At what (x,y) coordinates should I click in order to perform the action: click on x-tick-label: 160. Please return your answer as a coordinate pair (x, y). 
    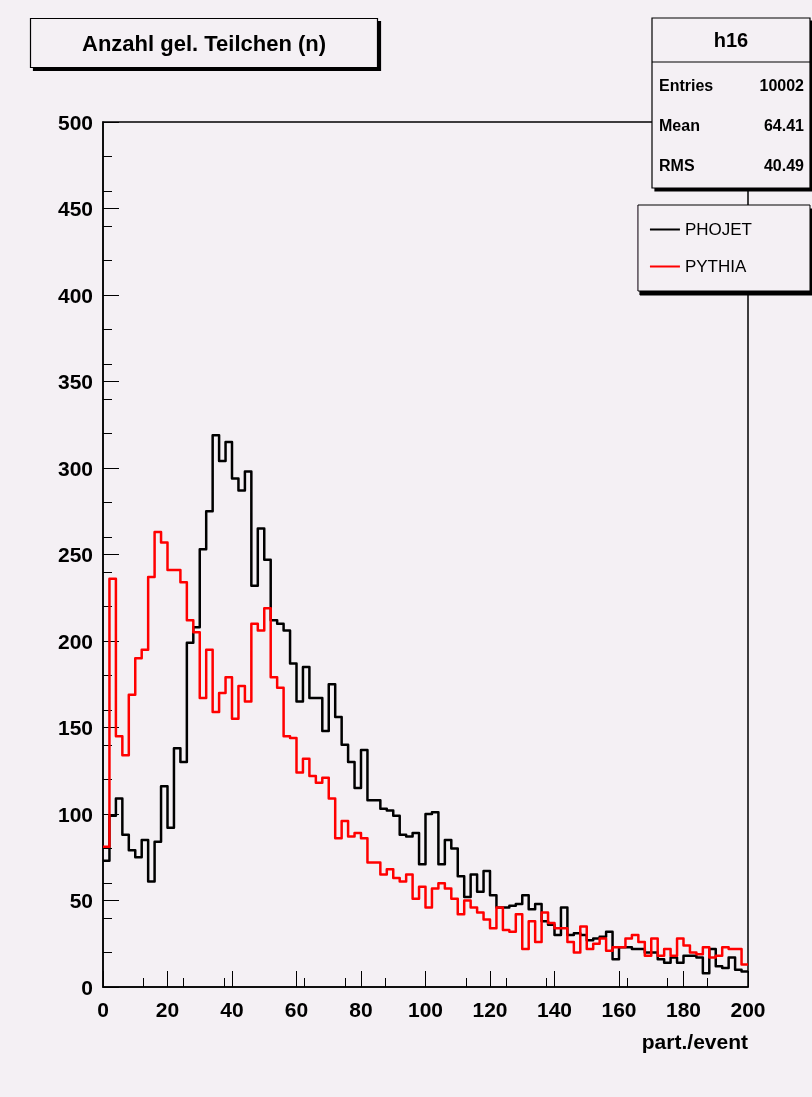
    Looking at the image, I should click on (619, 1009).